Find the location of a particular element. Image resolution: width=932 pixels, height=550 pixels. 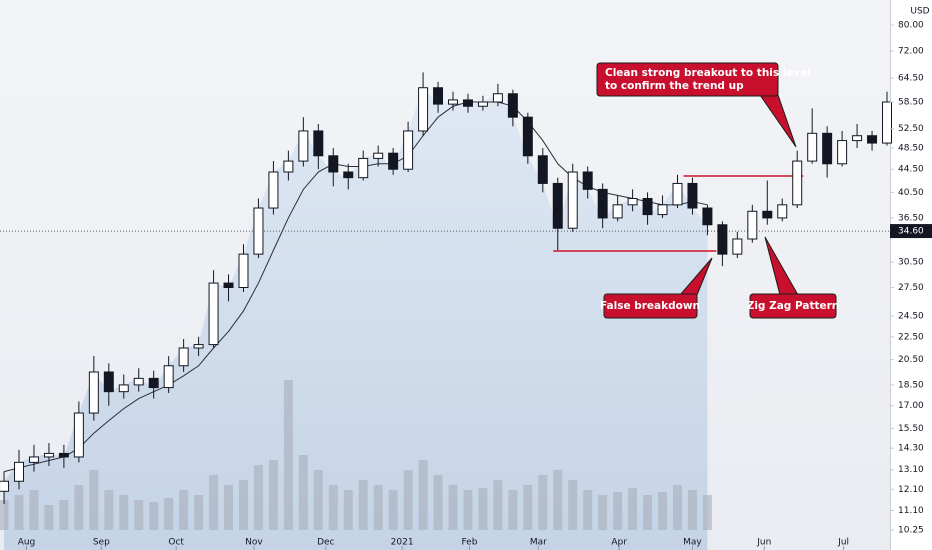

x-tick-label: Feb is located at coordinates (469, 543).